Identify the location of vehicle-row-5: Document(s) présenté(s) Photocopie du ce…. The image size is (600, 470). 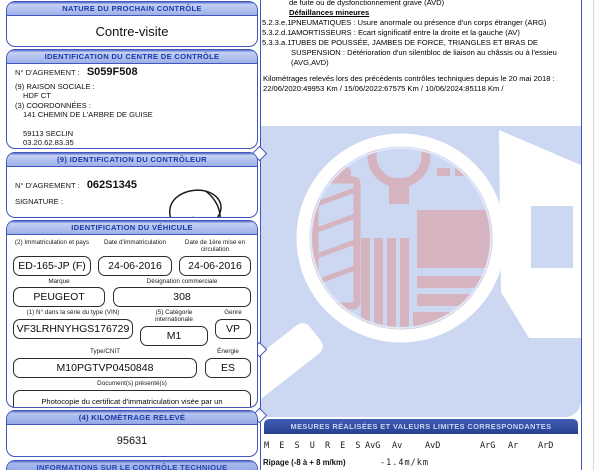
(132, 393).